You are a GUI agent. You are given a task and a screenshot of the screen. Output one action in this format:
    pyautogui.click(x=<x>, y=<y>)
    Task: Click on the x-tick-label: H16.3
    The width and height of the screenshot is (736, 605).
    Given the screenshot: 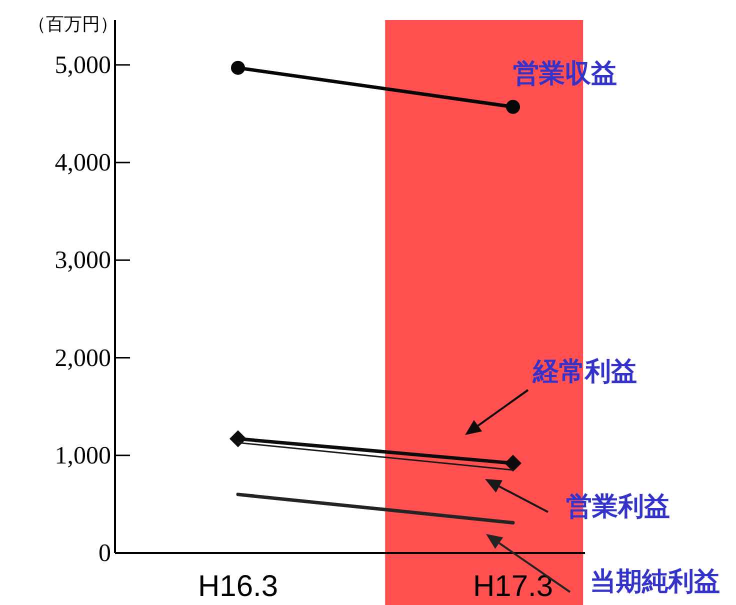 What is the action you would take?
    pyautogui.click(x=238, y=586)
    